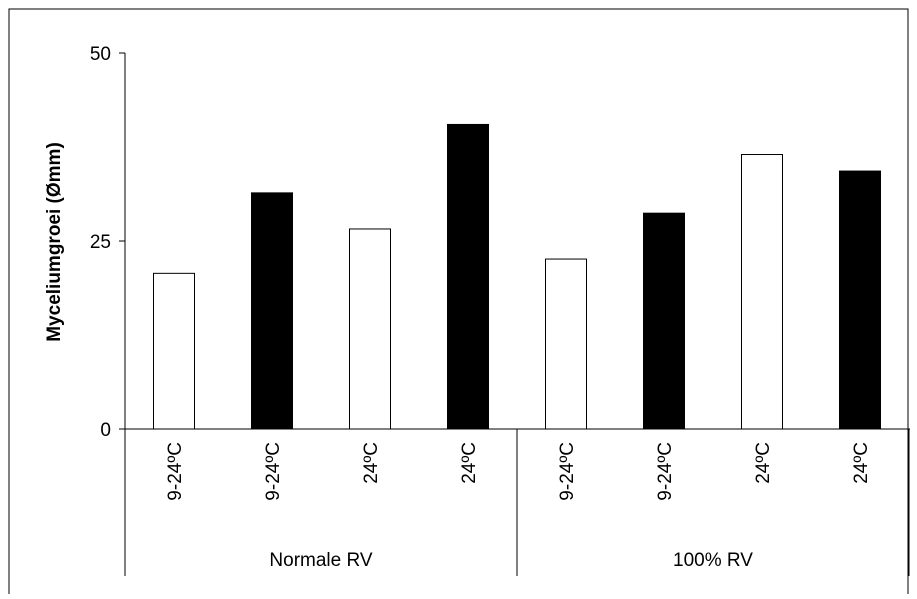 This screenshot has height=599, width=917. I want to click on y-tick-label: 0, so click(105, 430).